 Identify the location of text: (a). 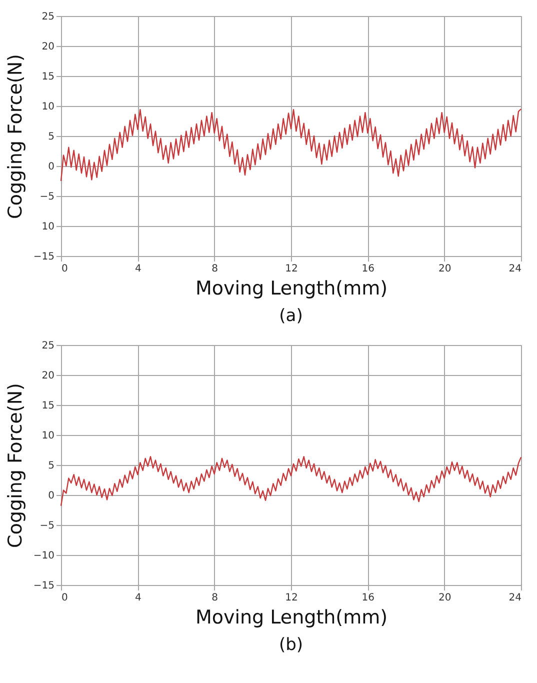
(291, 316).